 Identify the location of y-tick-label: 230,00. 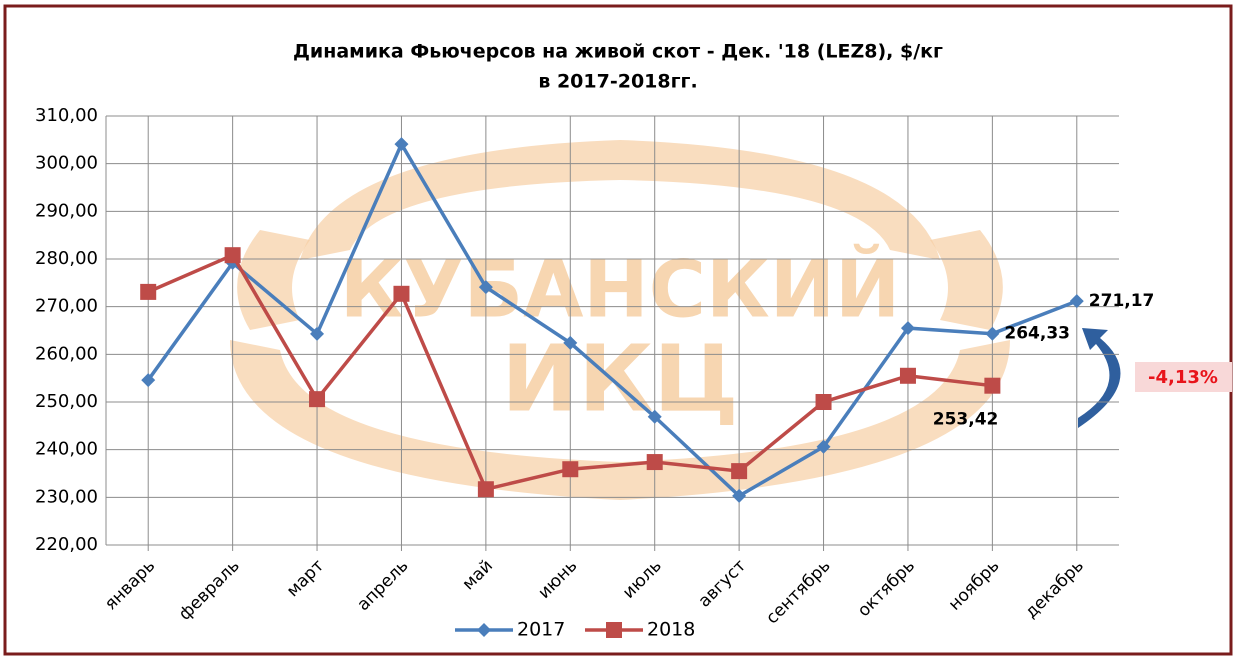
(66, 496).